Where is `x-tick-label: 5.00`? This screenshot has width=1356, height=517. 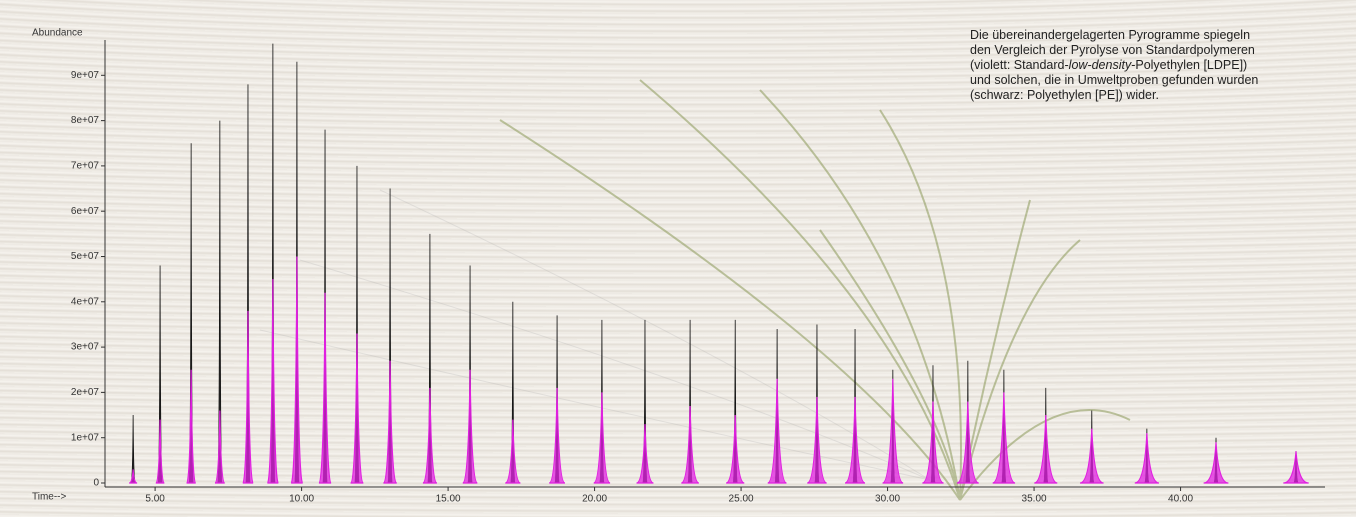
x-tick-label: 5.00 is located at coordinates (155, 499).